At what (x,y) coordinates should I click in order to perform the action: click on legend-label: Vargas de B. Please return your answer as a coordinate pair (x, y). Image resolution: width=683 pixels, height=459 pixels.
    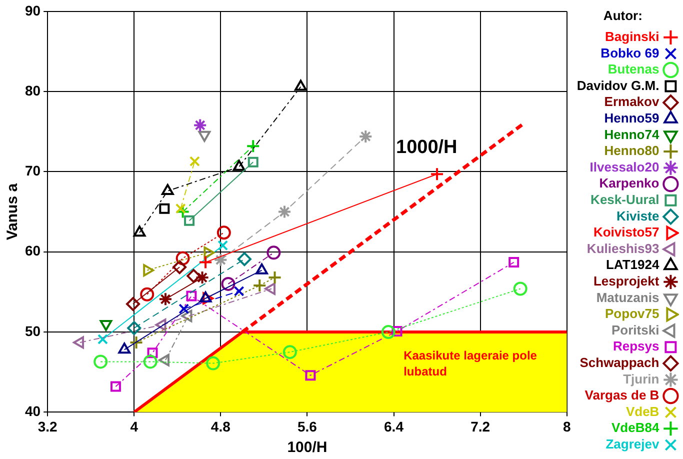
    Looking at the image, I should click on (622, 395).